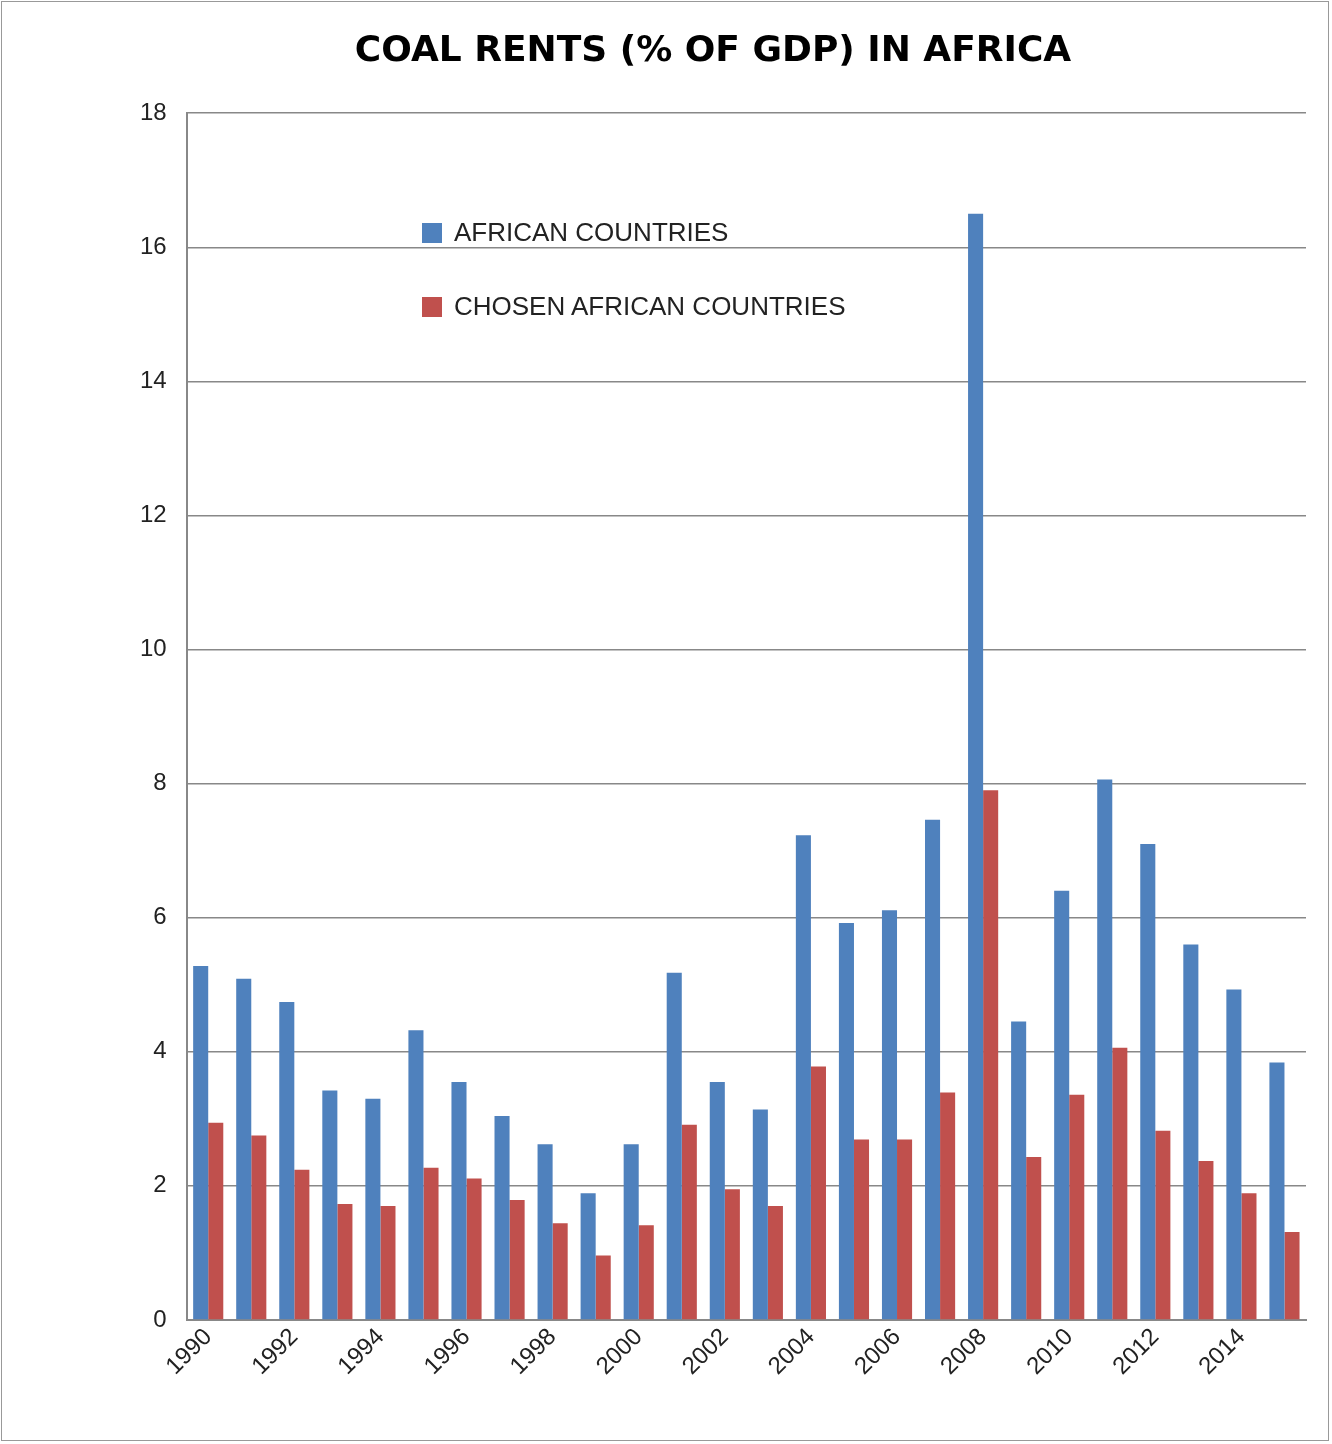  What do you see at coordinates (153, 514) in the screenshot?
I see `y-tick-label: 12` at bounding box center [153, 514].